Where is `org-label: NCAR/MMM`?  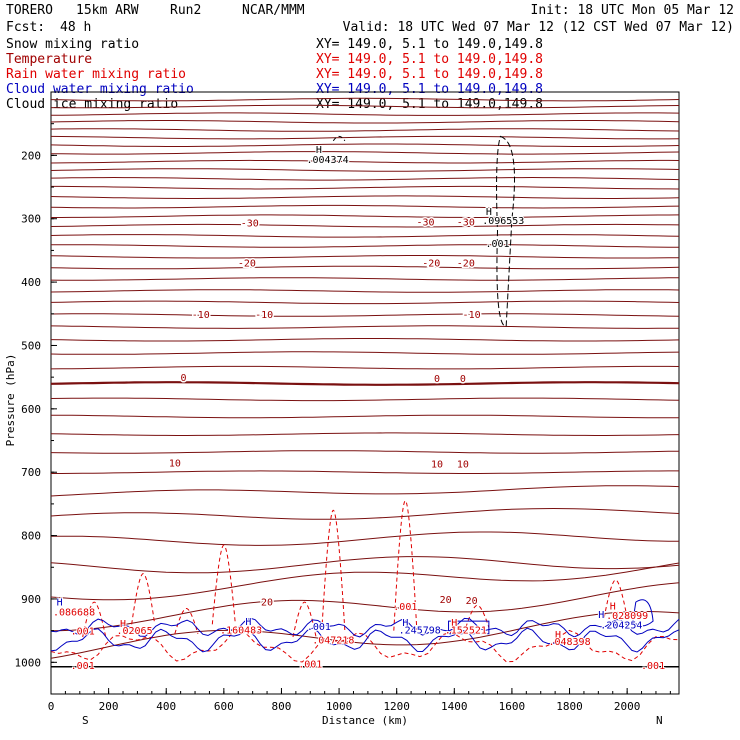
org-label: NCAR/MMM is located at coordinates (273, 10).